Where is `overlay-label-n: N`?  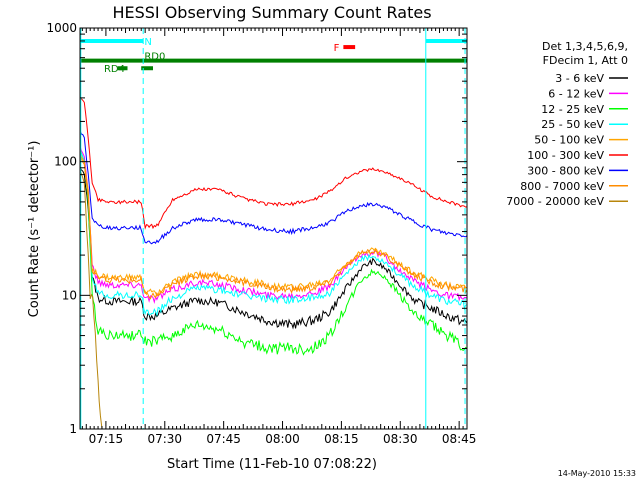
overlay-label-n: N is located at coordinates (147, 42).